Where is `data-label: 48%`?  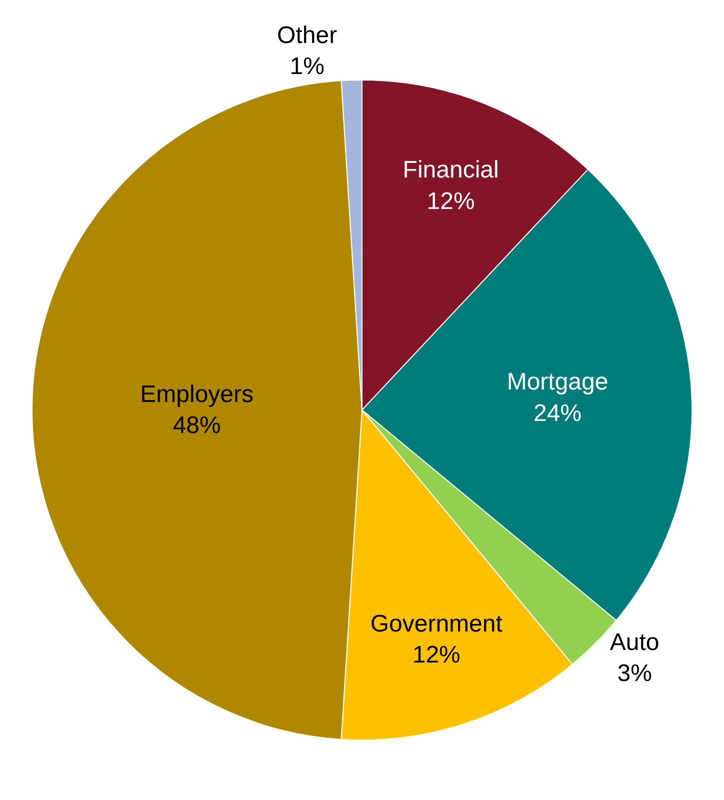 data-label: 48% is located at coordinates (196, 426).